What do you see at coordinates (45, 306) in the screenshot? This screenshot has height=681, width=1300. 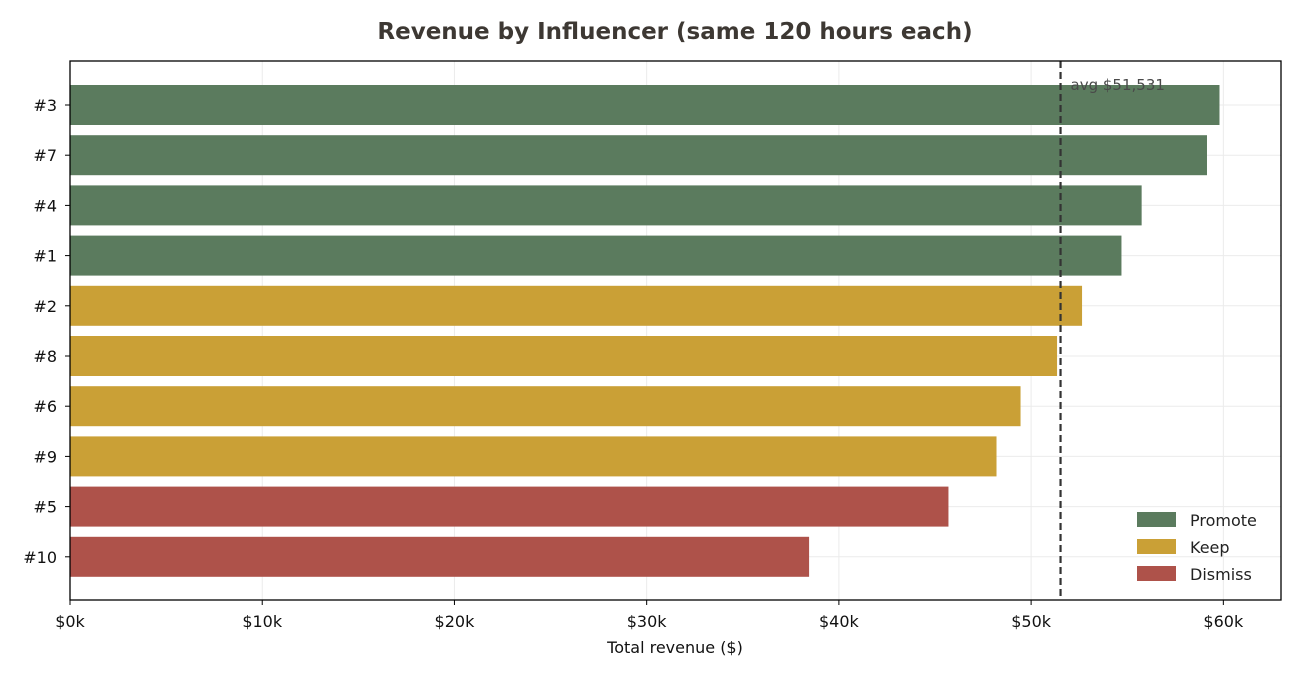 I see `y-tick-label: #2` at bounding box center [45, 306].